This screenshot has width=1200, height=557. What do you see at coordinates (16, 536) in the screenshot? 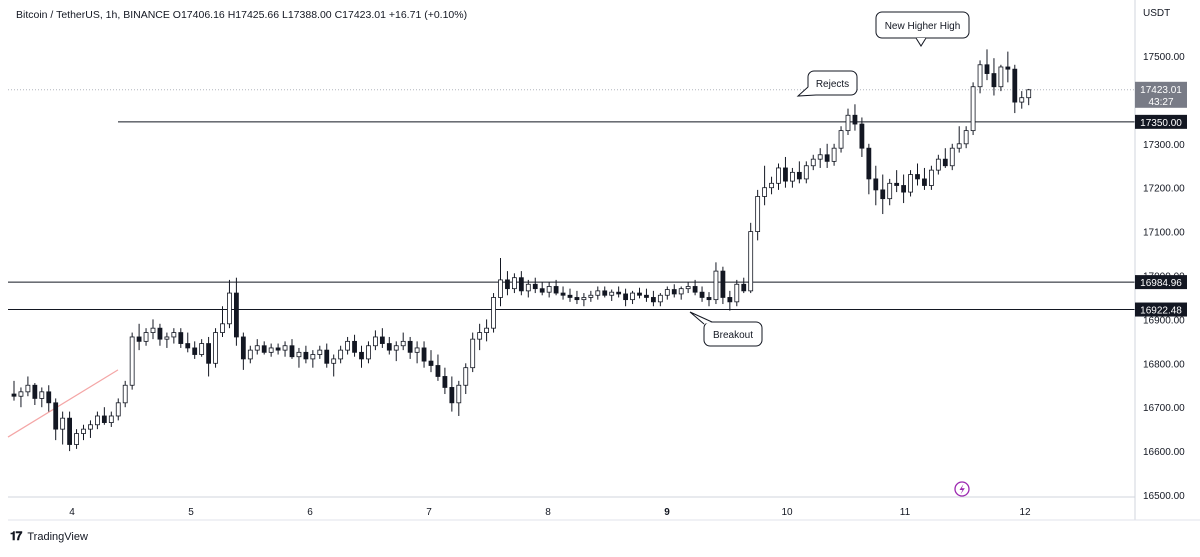
I see `tradingview-logo-icon: 𝟏𝟕` at bounding box center [16, 536].